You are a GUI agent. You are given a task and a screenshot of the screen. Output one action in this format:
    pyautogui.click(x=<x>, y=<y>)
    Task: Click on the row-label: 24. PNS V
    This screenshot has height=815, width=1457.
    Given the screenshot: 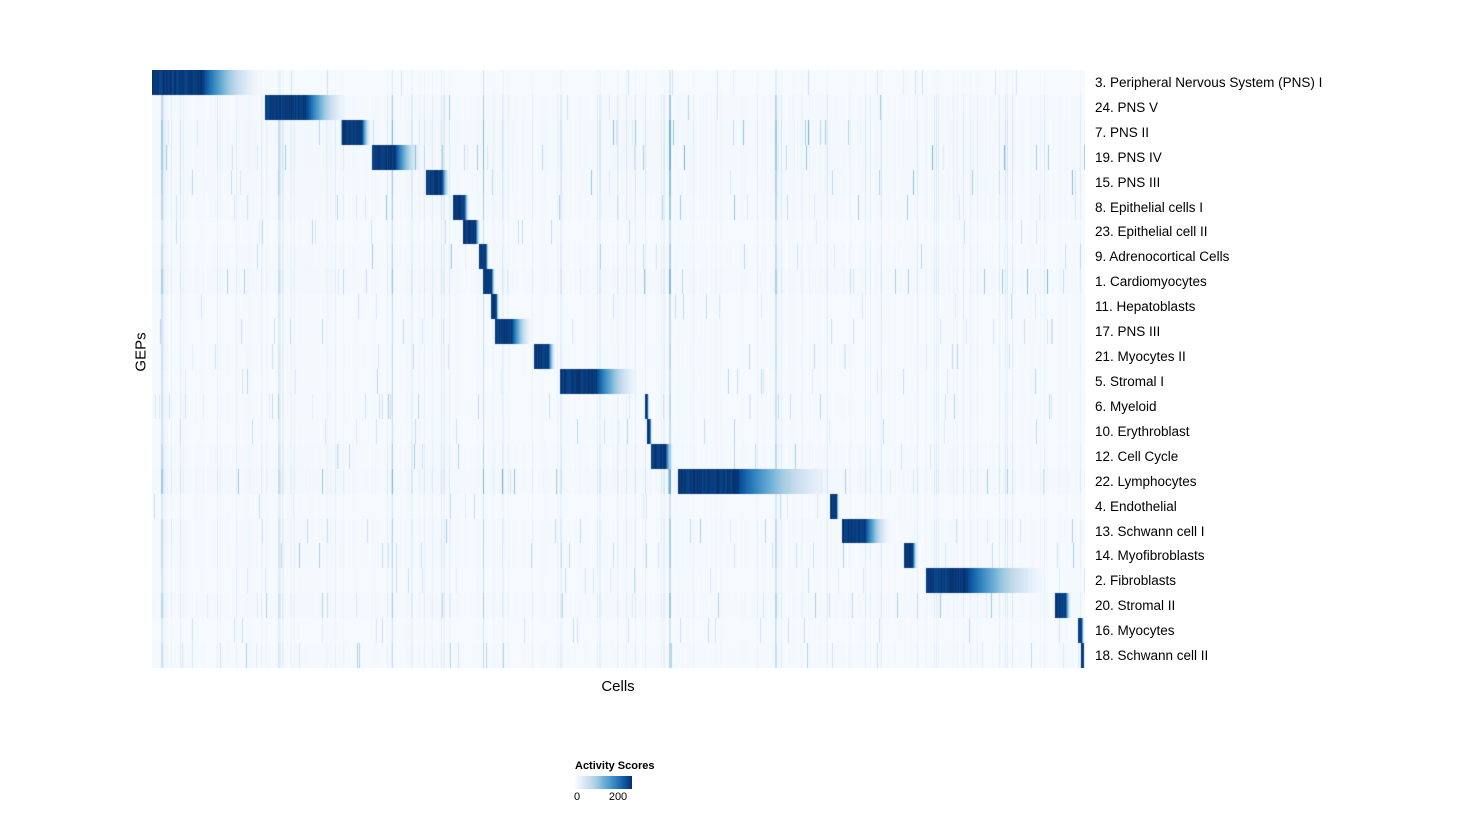 What is the action you would take?
    pyautogui.click(x=1127, y=107)
    